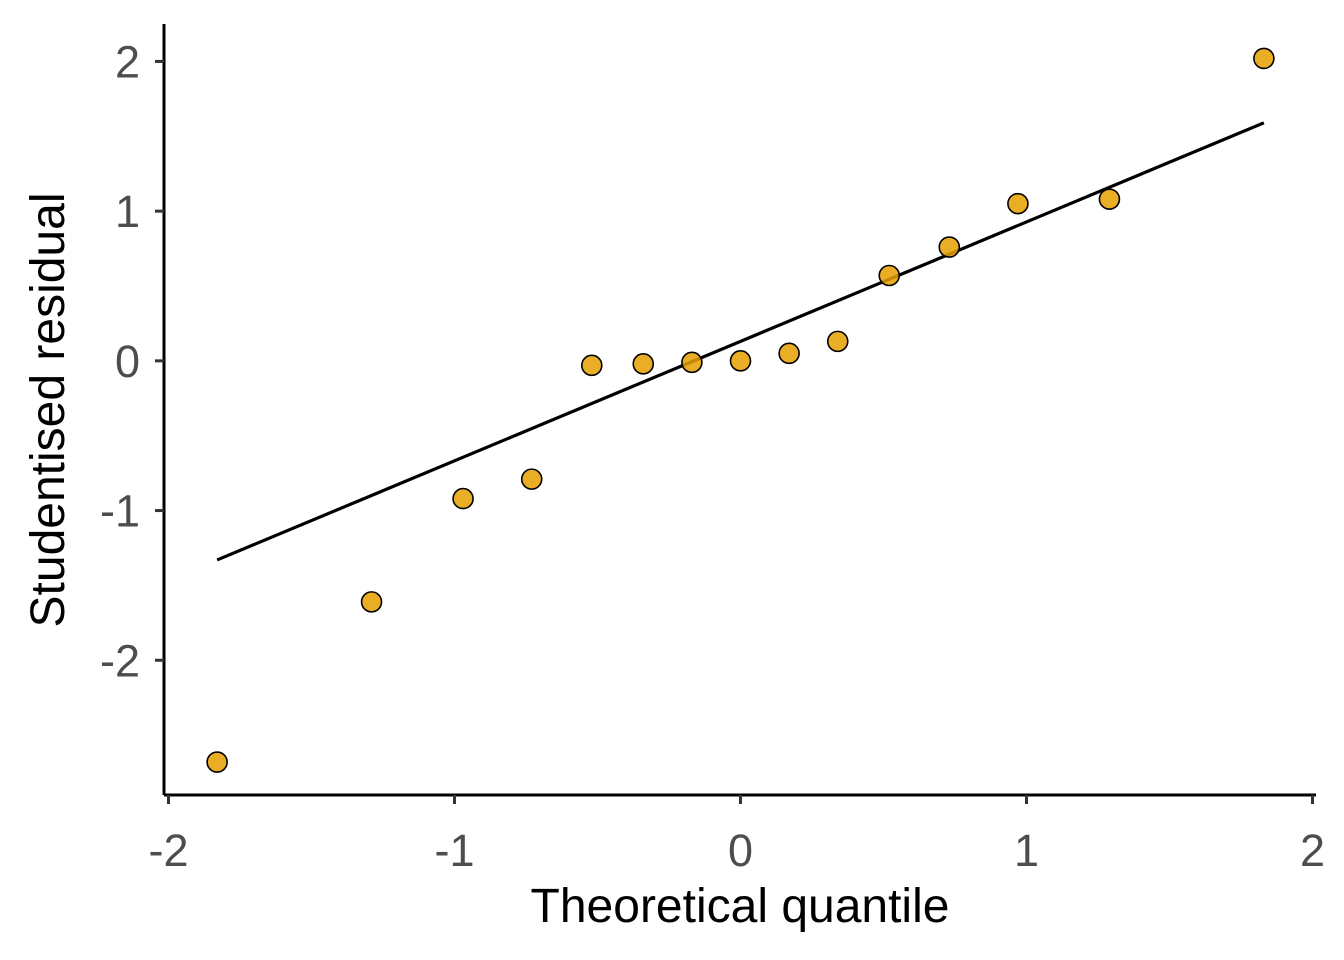 This screenshot has width=1344, height=960. I want to click on y-tick-label: -1, so click(120, 511).